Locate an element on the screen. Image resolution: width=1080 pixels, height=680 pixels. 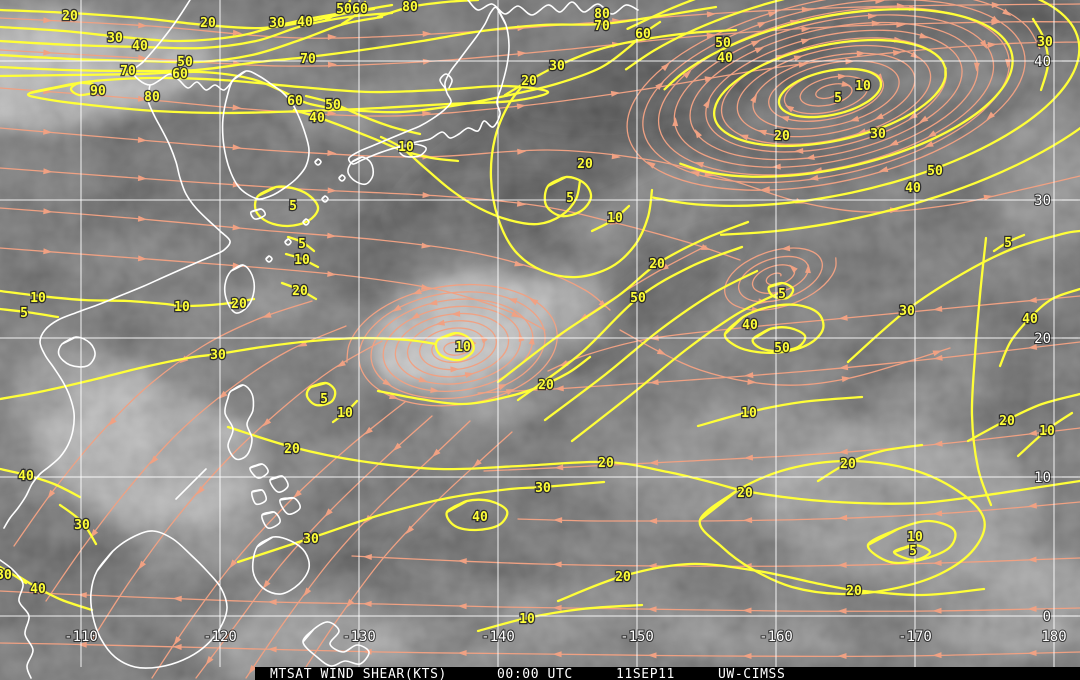
shear-value-label: 90 is located at coordinates (98, 91).